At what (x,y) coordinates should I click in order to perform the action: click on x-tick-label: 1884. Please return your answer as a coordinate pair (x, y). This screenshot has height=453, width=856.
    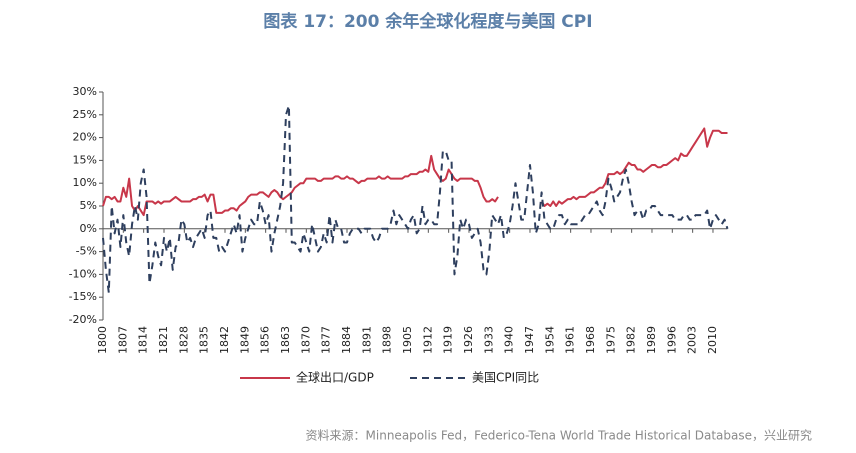
    Looking at the image, I should click on (346, 340).